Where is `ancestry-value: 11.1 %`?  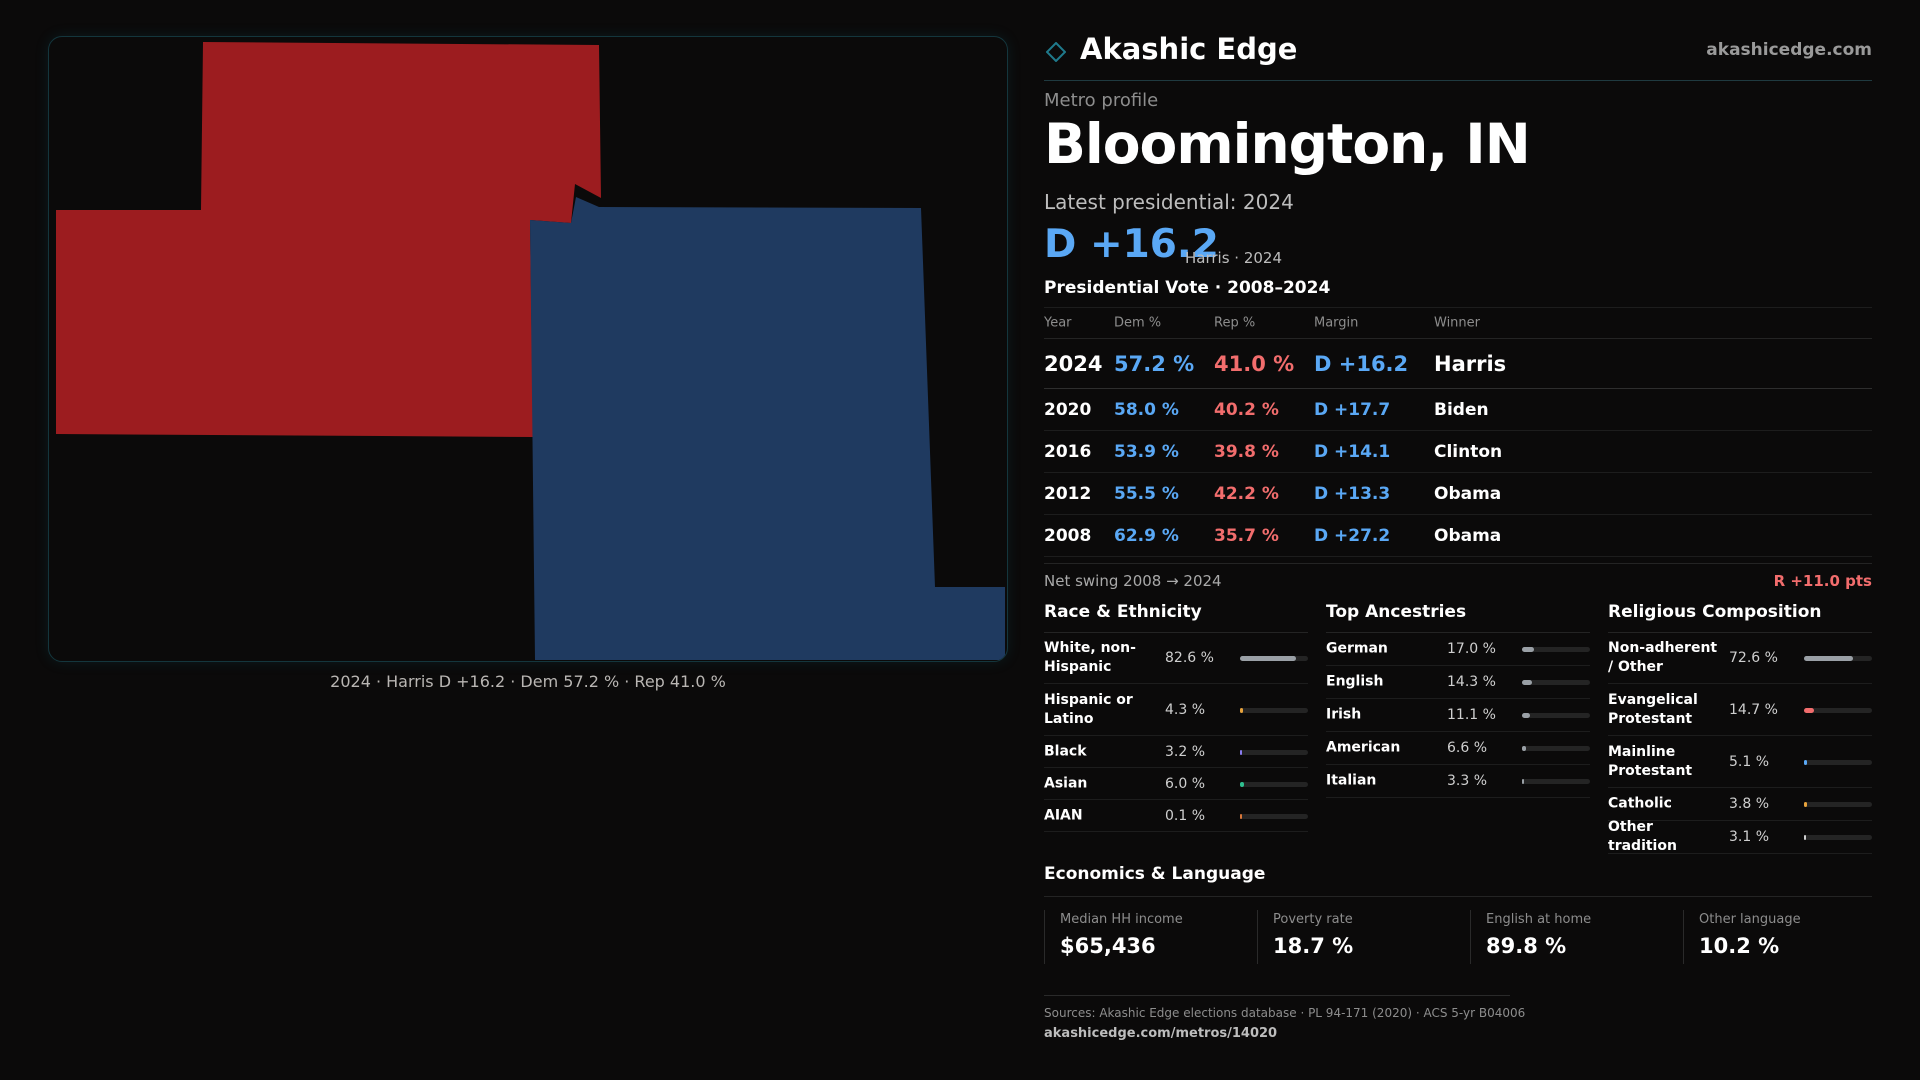
ancestry-value: 11.1 % is located at coordinates (1471, 715).